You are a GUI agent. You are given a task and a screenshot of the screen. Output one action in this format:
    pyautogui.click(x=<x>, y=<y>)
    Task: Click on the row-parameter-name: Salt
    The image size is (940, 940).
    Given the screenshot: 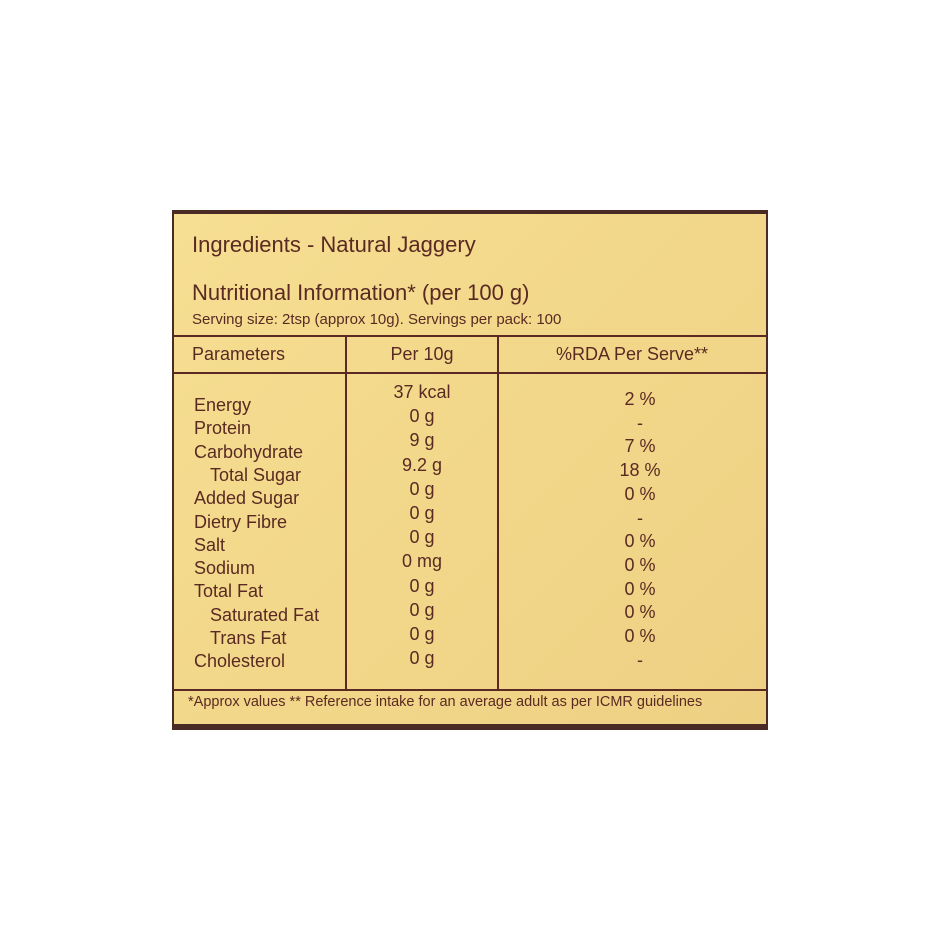 What is the action you would take?
    pyautogui.click(x=210, y=544)
    